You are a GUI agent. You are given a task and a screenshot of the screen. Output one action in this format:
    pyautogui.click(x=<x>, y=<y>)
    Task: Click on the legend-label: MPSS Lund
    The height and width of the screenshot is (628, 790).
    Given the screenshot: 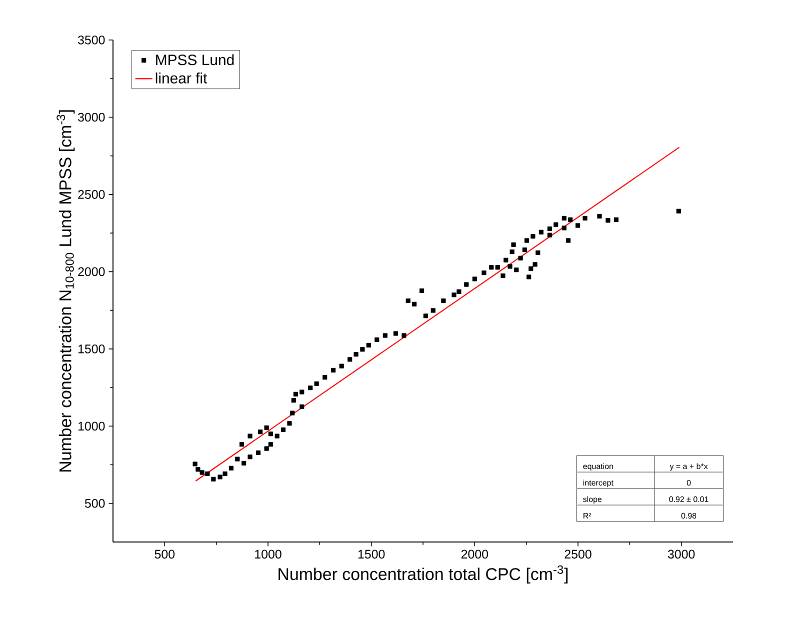 What is the action you would take?
    pyautogui.click(x=195, y=60)
    